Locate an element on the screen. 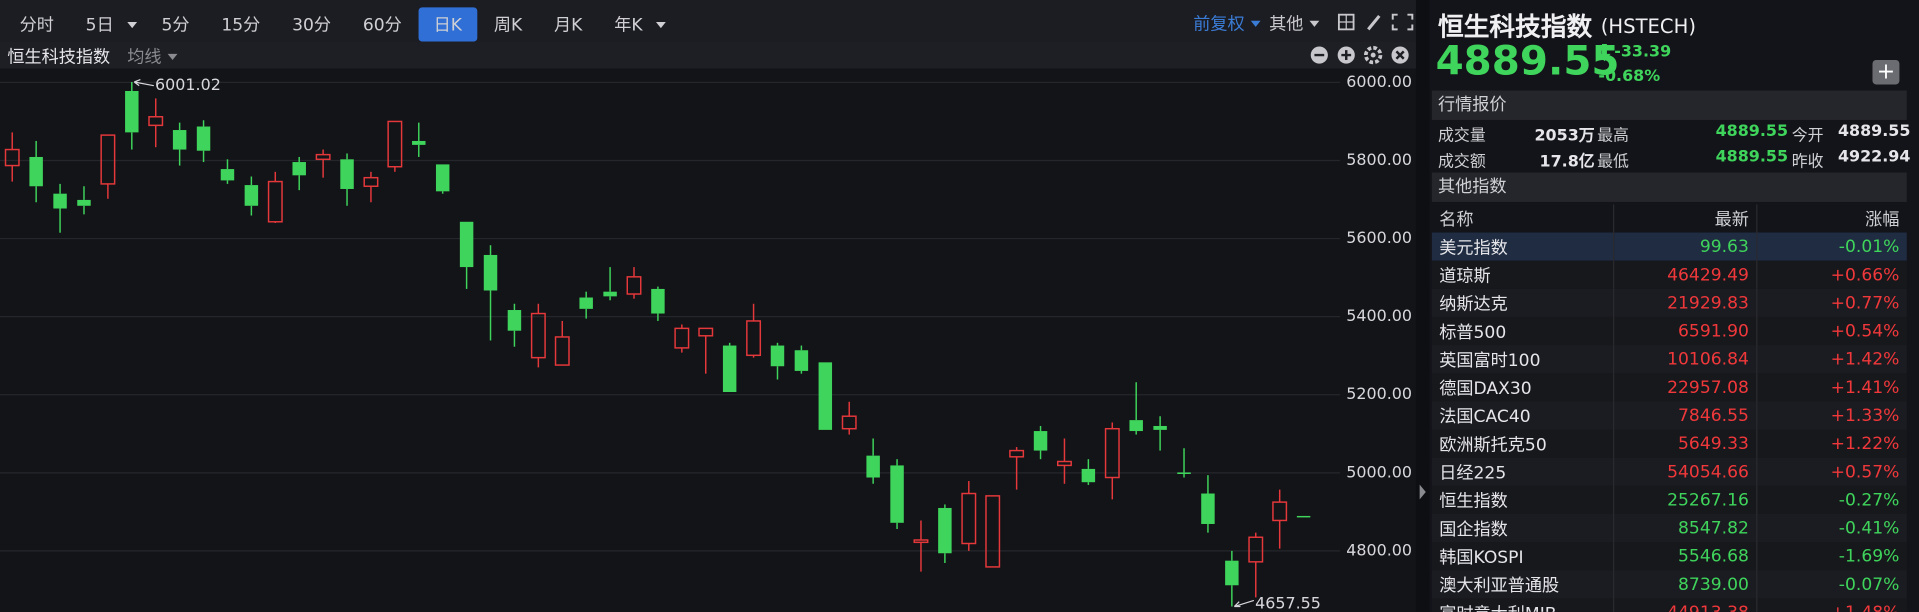 The height and width of the screenshot is (612, 1919). period-label: 年K is located at coordinates (628, 25).